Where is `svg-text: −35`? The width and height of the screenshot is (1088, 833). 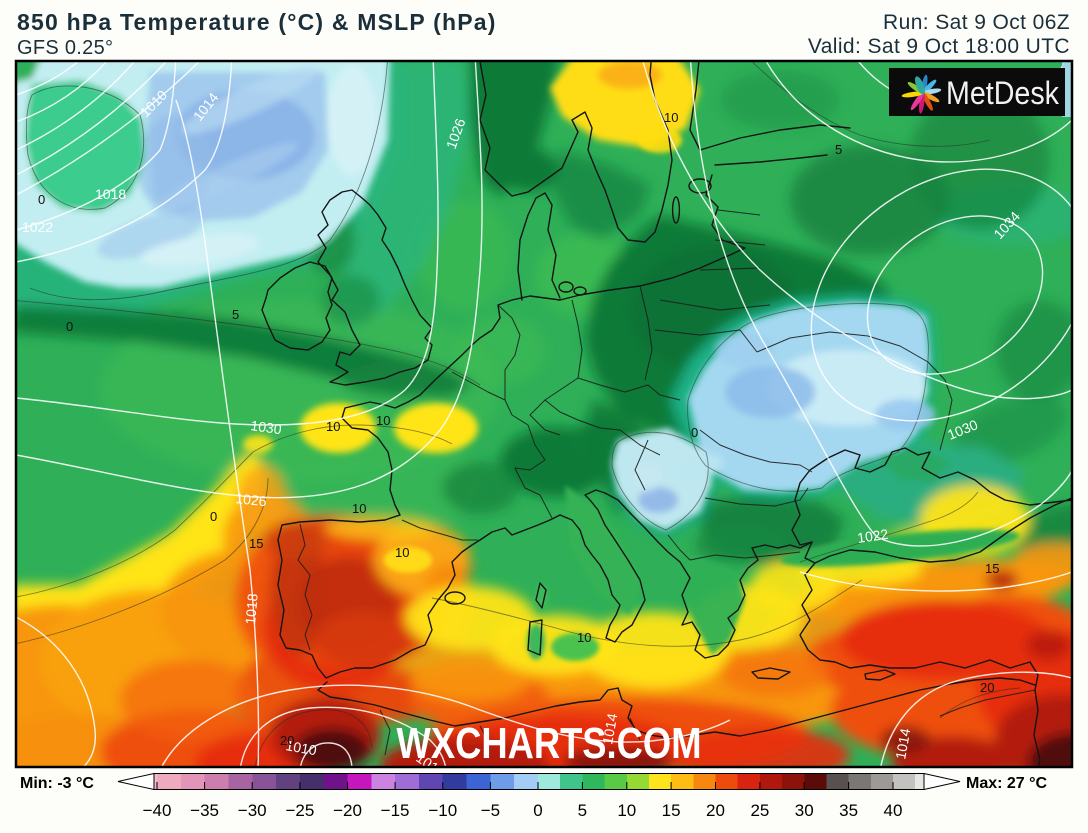
svg-text: −35 is located at coordinates (204, 810).